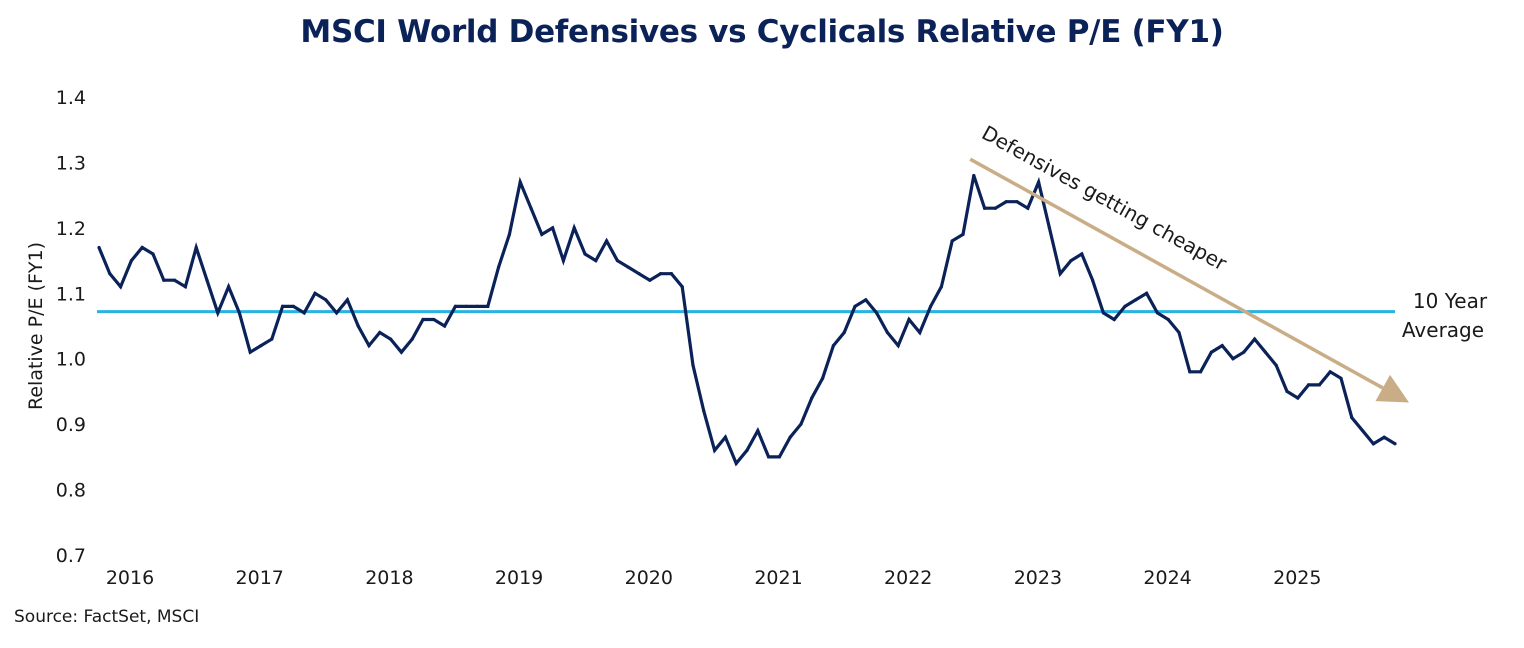 This screenshot has height=648, width=1524. I want to click on x-tick-label: 2021, so click(778, 578).